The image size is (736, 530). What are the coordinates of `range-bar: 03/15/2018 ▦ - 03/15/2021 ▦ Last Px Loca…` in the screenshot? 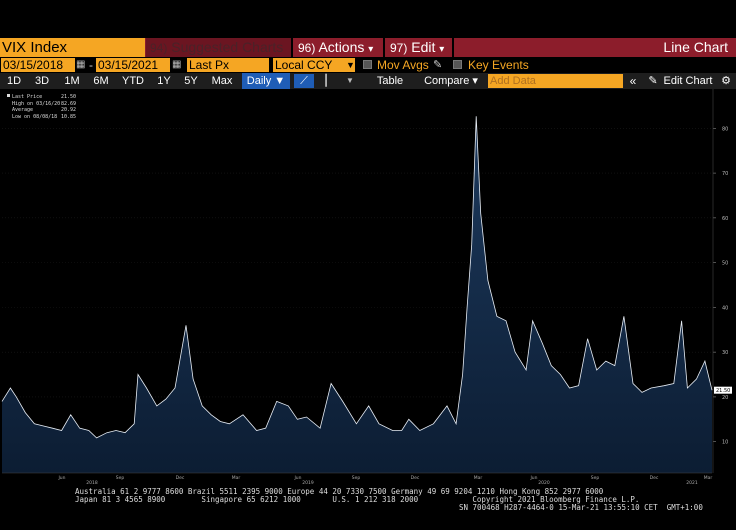 It's located at (368, 65).